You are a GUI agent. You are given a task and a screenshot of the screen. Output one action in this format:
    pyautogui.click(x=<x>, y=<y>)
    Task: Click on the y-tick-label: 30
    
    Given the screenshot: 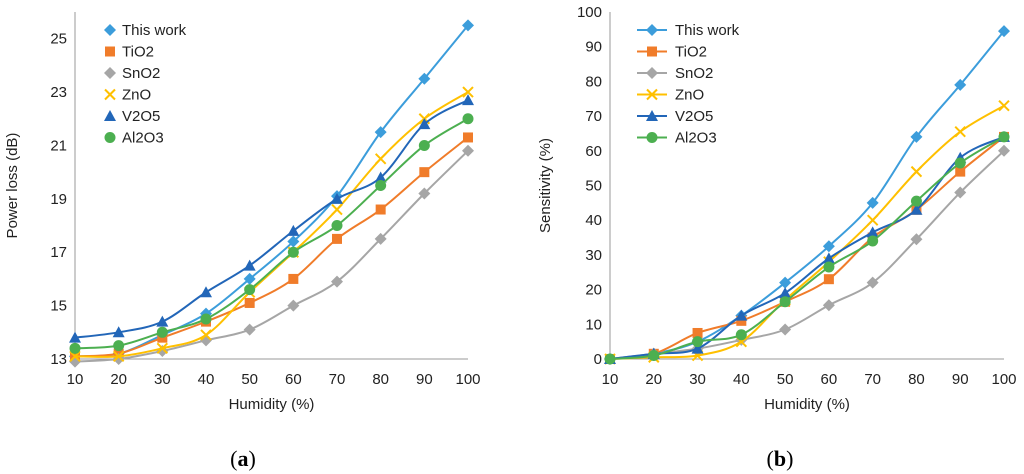 What is the action you would take?
    pyautogui.click(x=593, y=255)
    